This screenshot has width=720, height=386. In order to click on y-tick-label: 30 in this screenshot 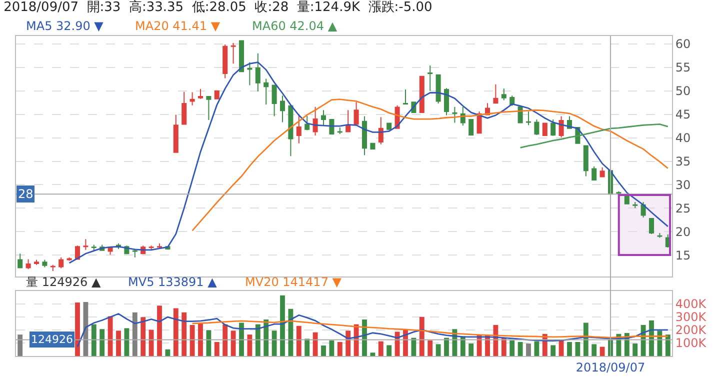, I will do `click(683, 185)`.